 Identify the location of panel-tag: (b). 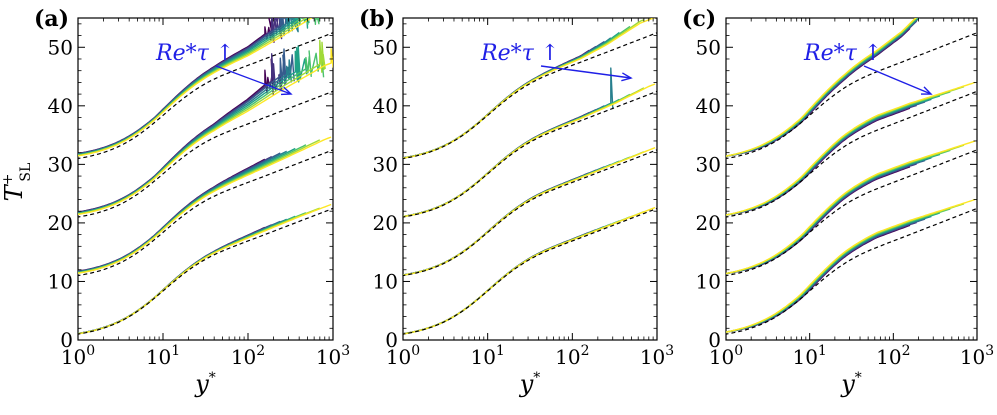
(377, 19).